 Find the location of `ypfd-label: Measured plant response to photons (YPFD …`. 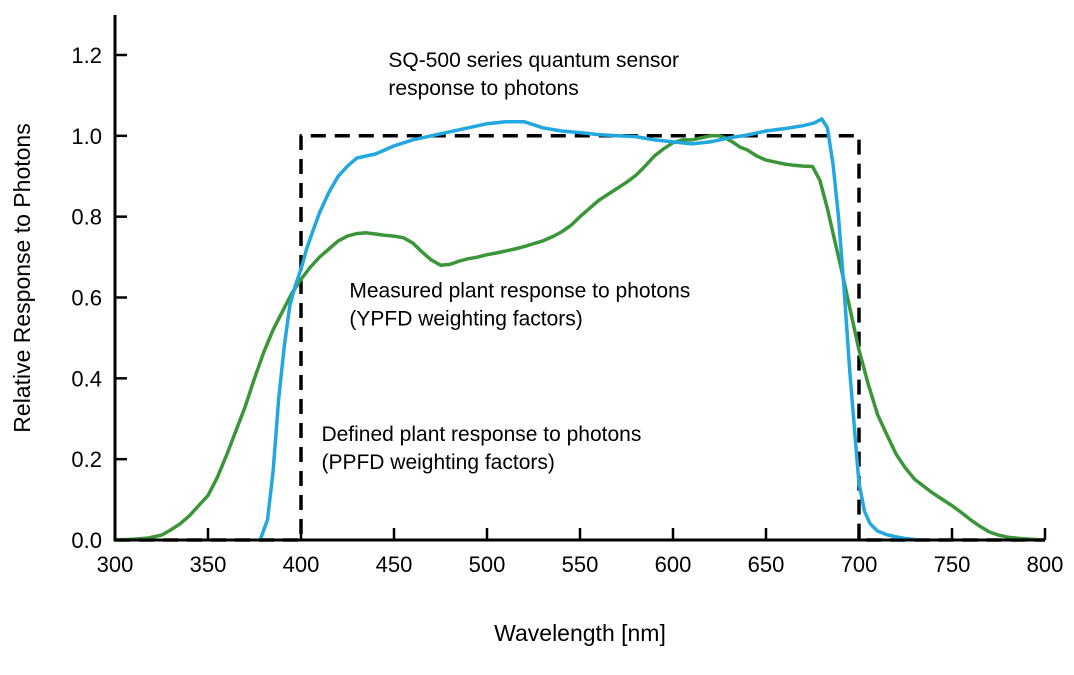

ypfd-label: Measured plant response to photons (YPFD … is located at coordinates (519, 305).